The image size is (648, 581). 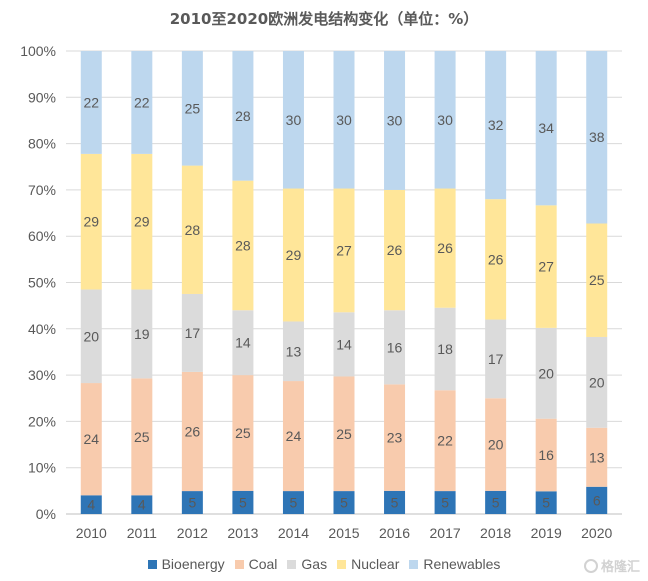 What do you see at coordinates (42, 236) in the screenshot?
I see `y-tick-label: 60%` at bounding box center [42, 236].